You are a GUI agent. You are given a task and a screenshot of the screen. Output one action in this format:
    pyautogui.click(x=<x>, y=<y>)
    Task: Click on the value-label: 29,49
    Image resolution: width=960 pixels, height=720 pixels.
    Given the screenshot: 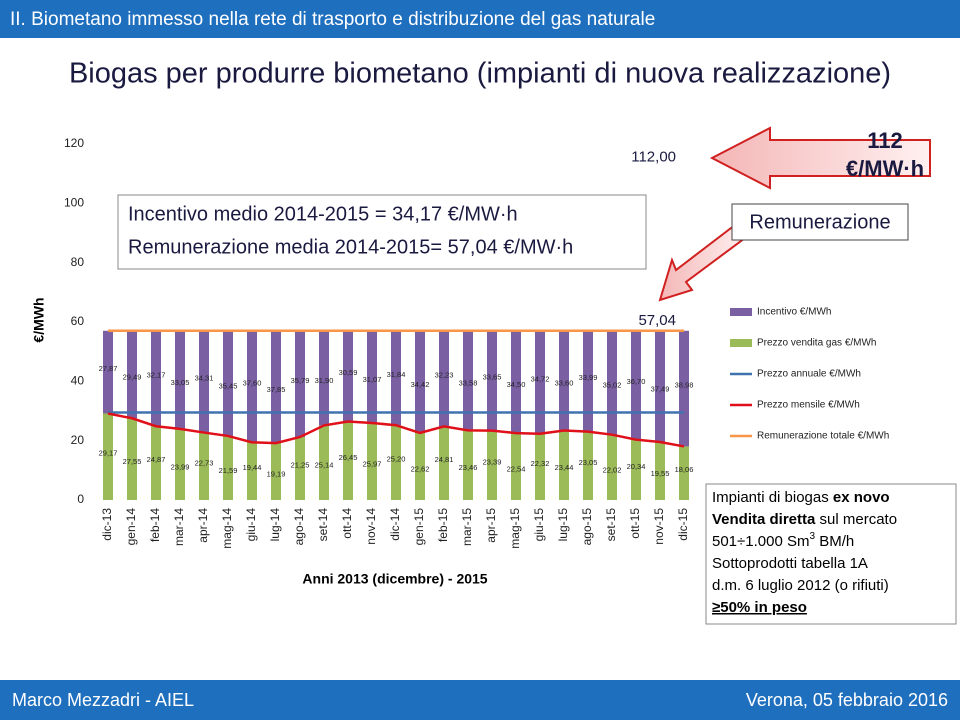 What is the action you would take?
    pyautogui.click(x=132, y=377)
    